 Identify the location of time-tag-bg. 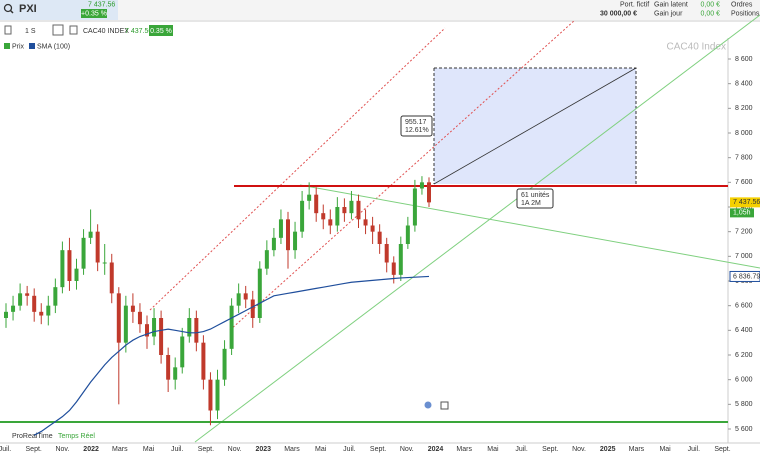
(742, 213).